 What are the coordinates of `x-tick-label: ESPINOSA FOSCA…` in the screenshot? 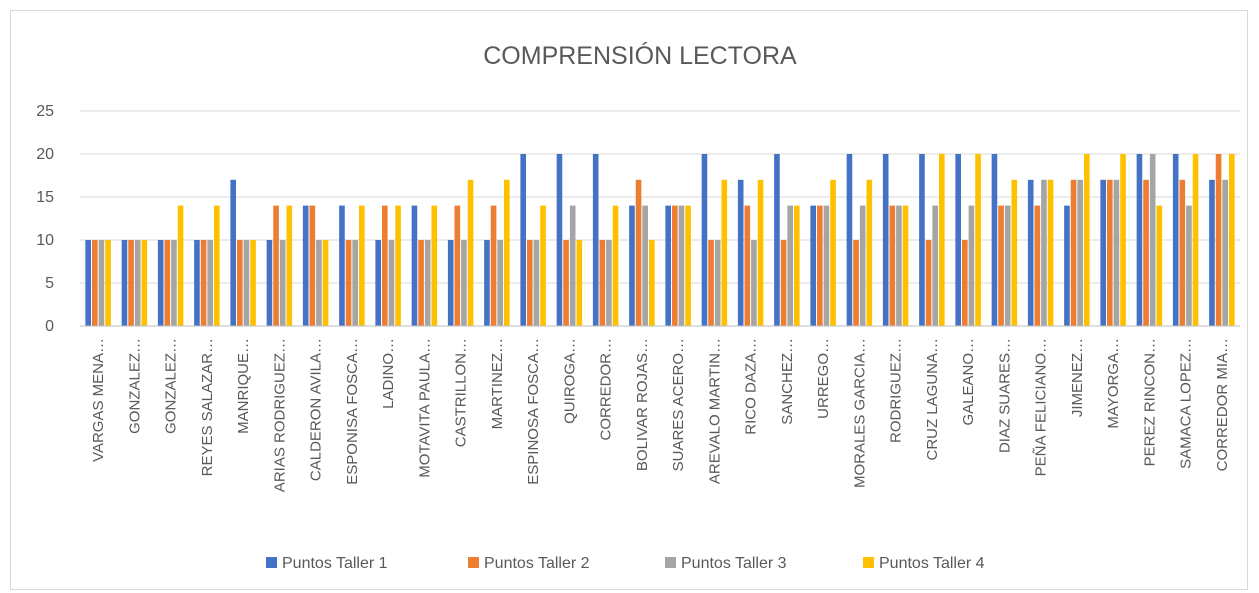 It's located at (533, 411).